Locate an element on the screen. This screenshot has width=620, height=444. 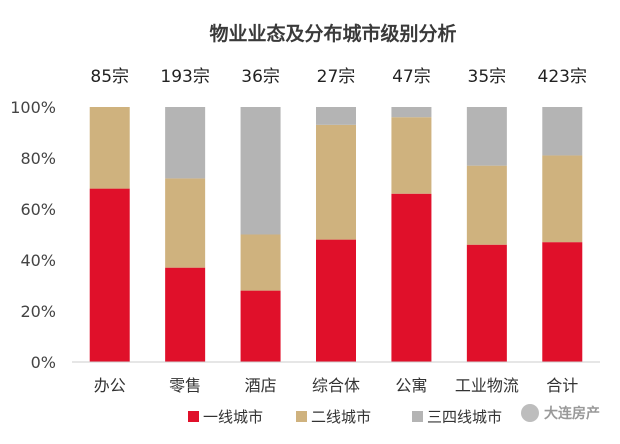
watermark: 大连房产 is located at coordinates (561, 413).